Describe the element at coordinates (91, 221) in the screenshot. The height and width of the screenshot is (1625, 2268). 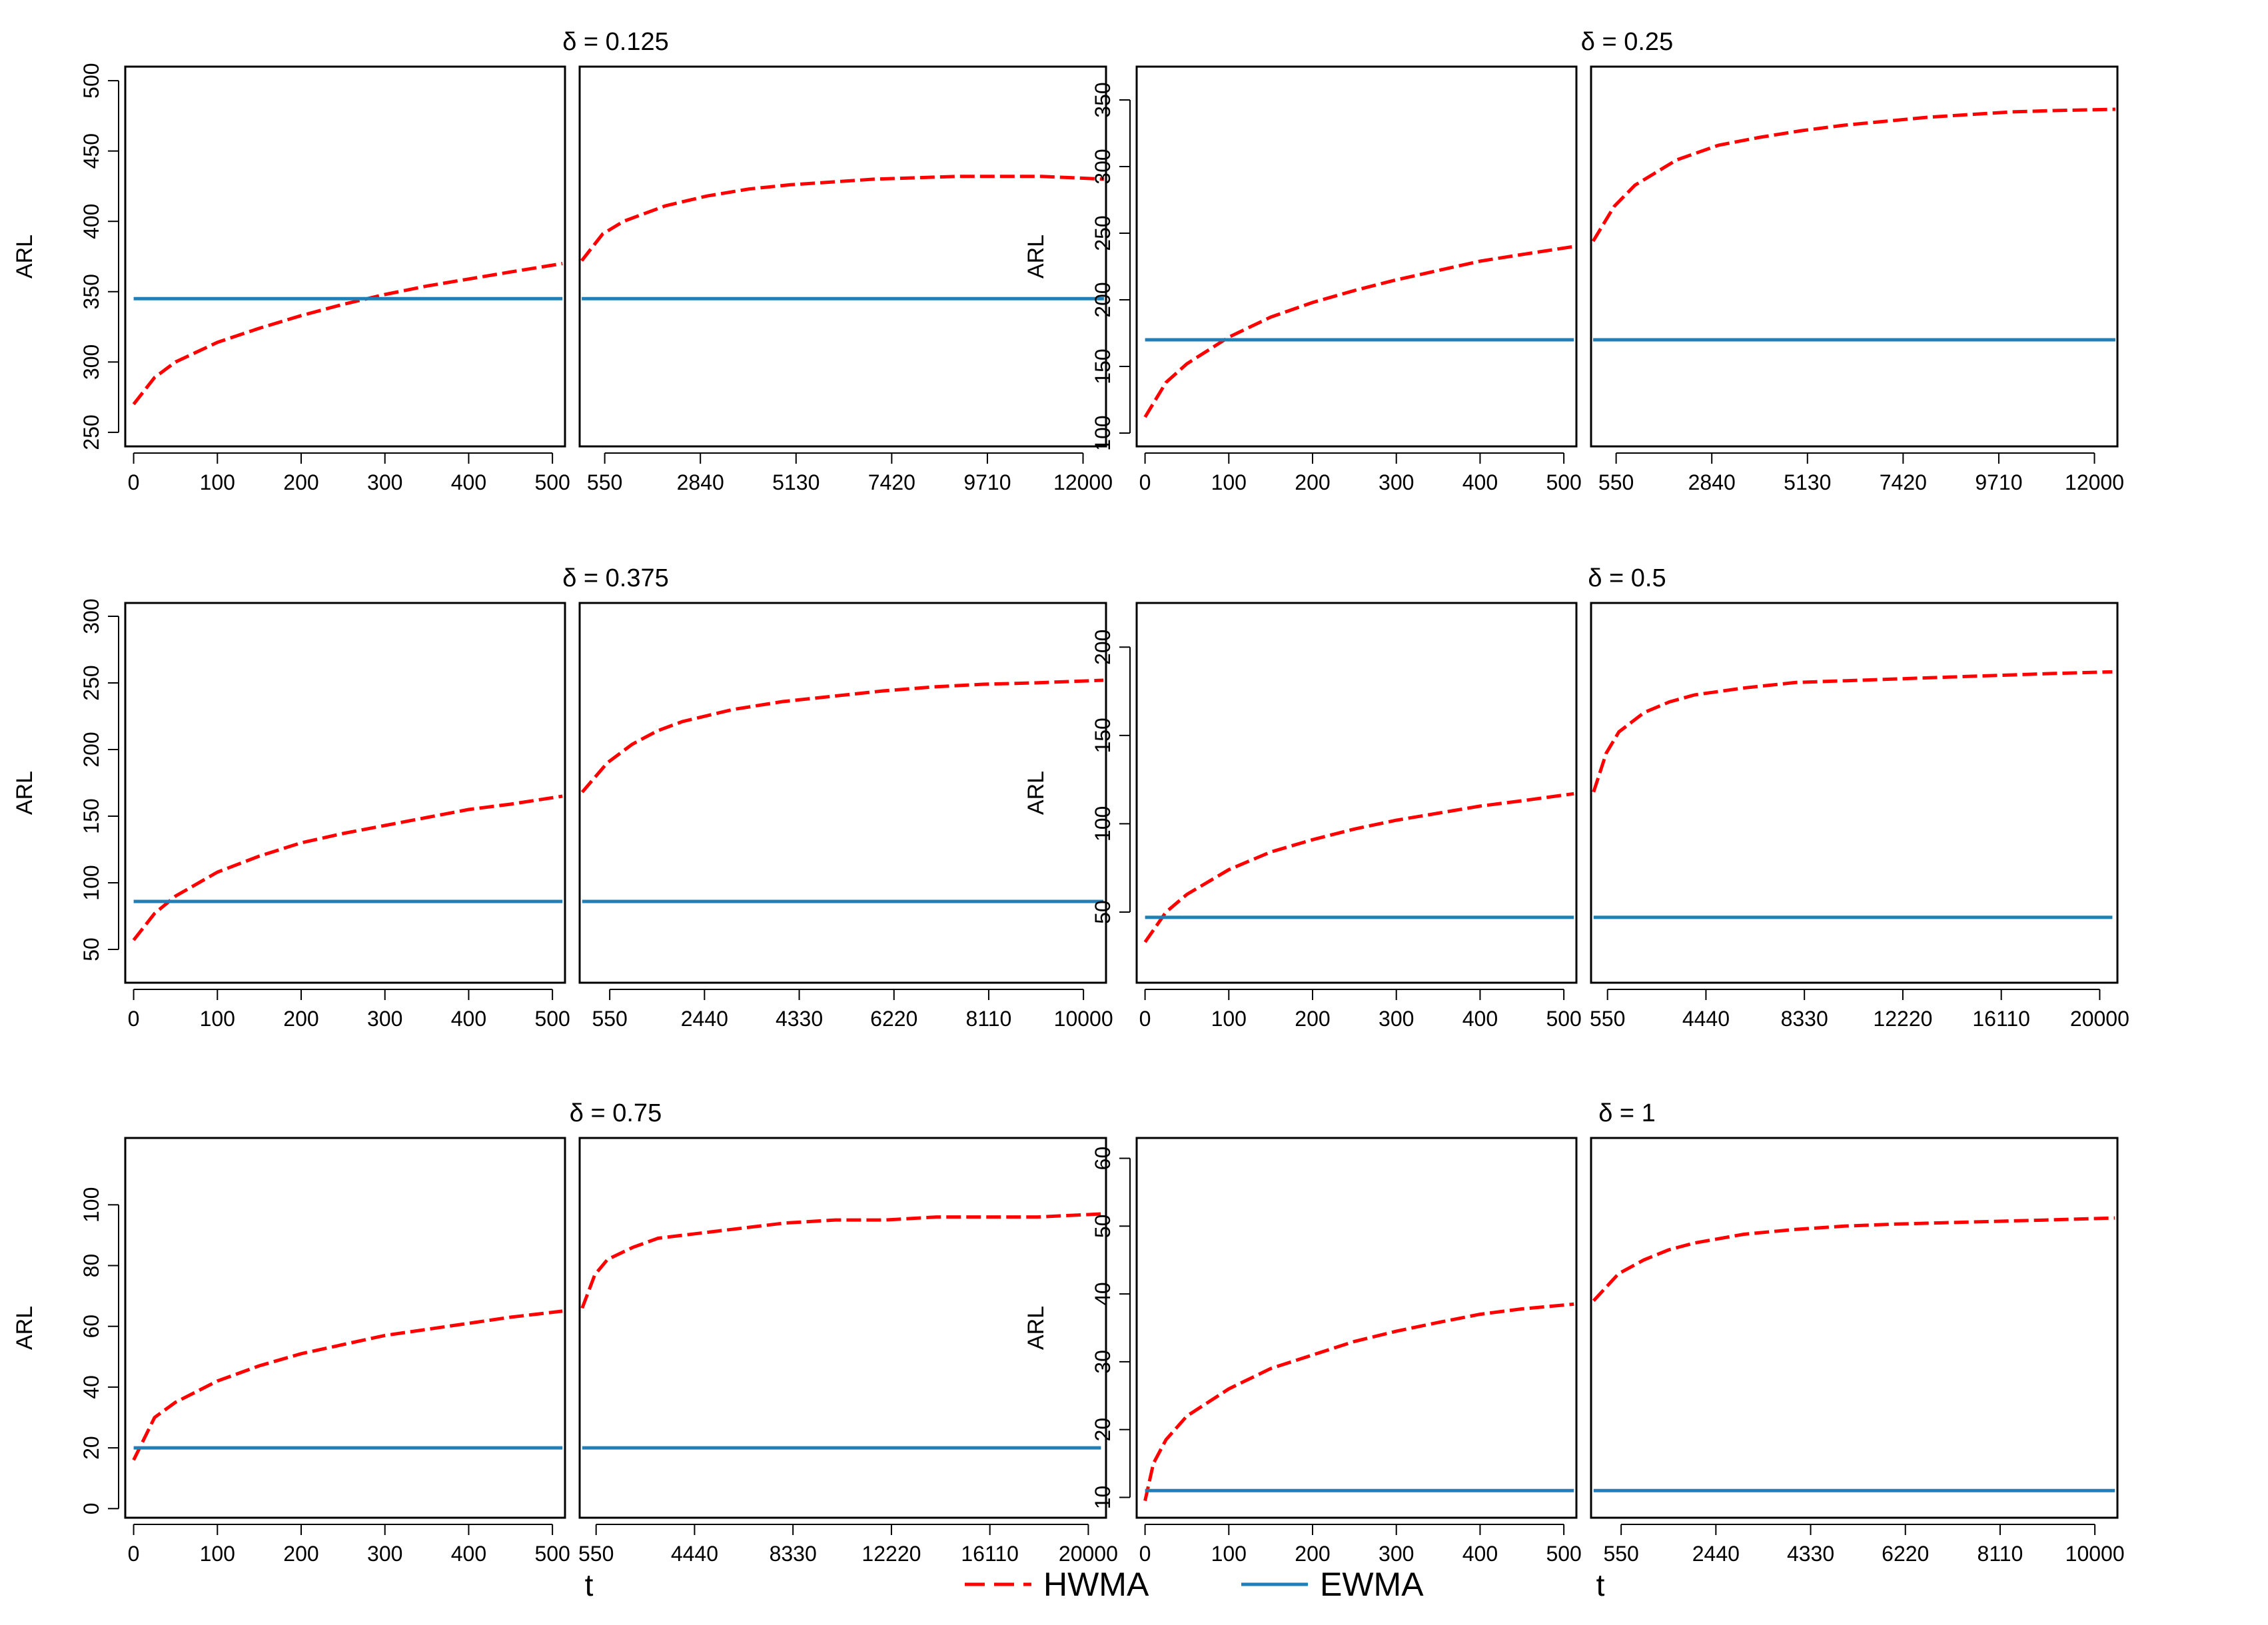
I see `y-tick-label: 400` at that location.